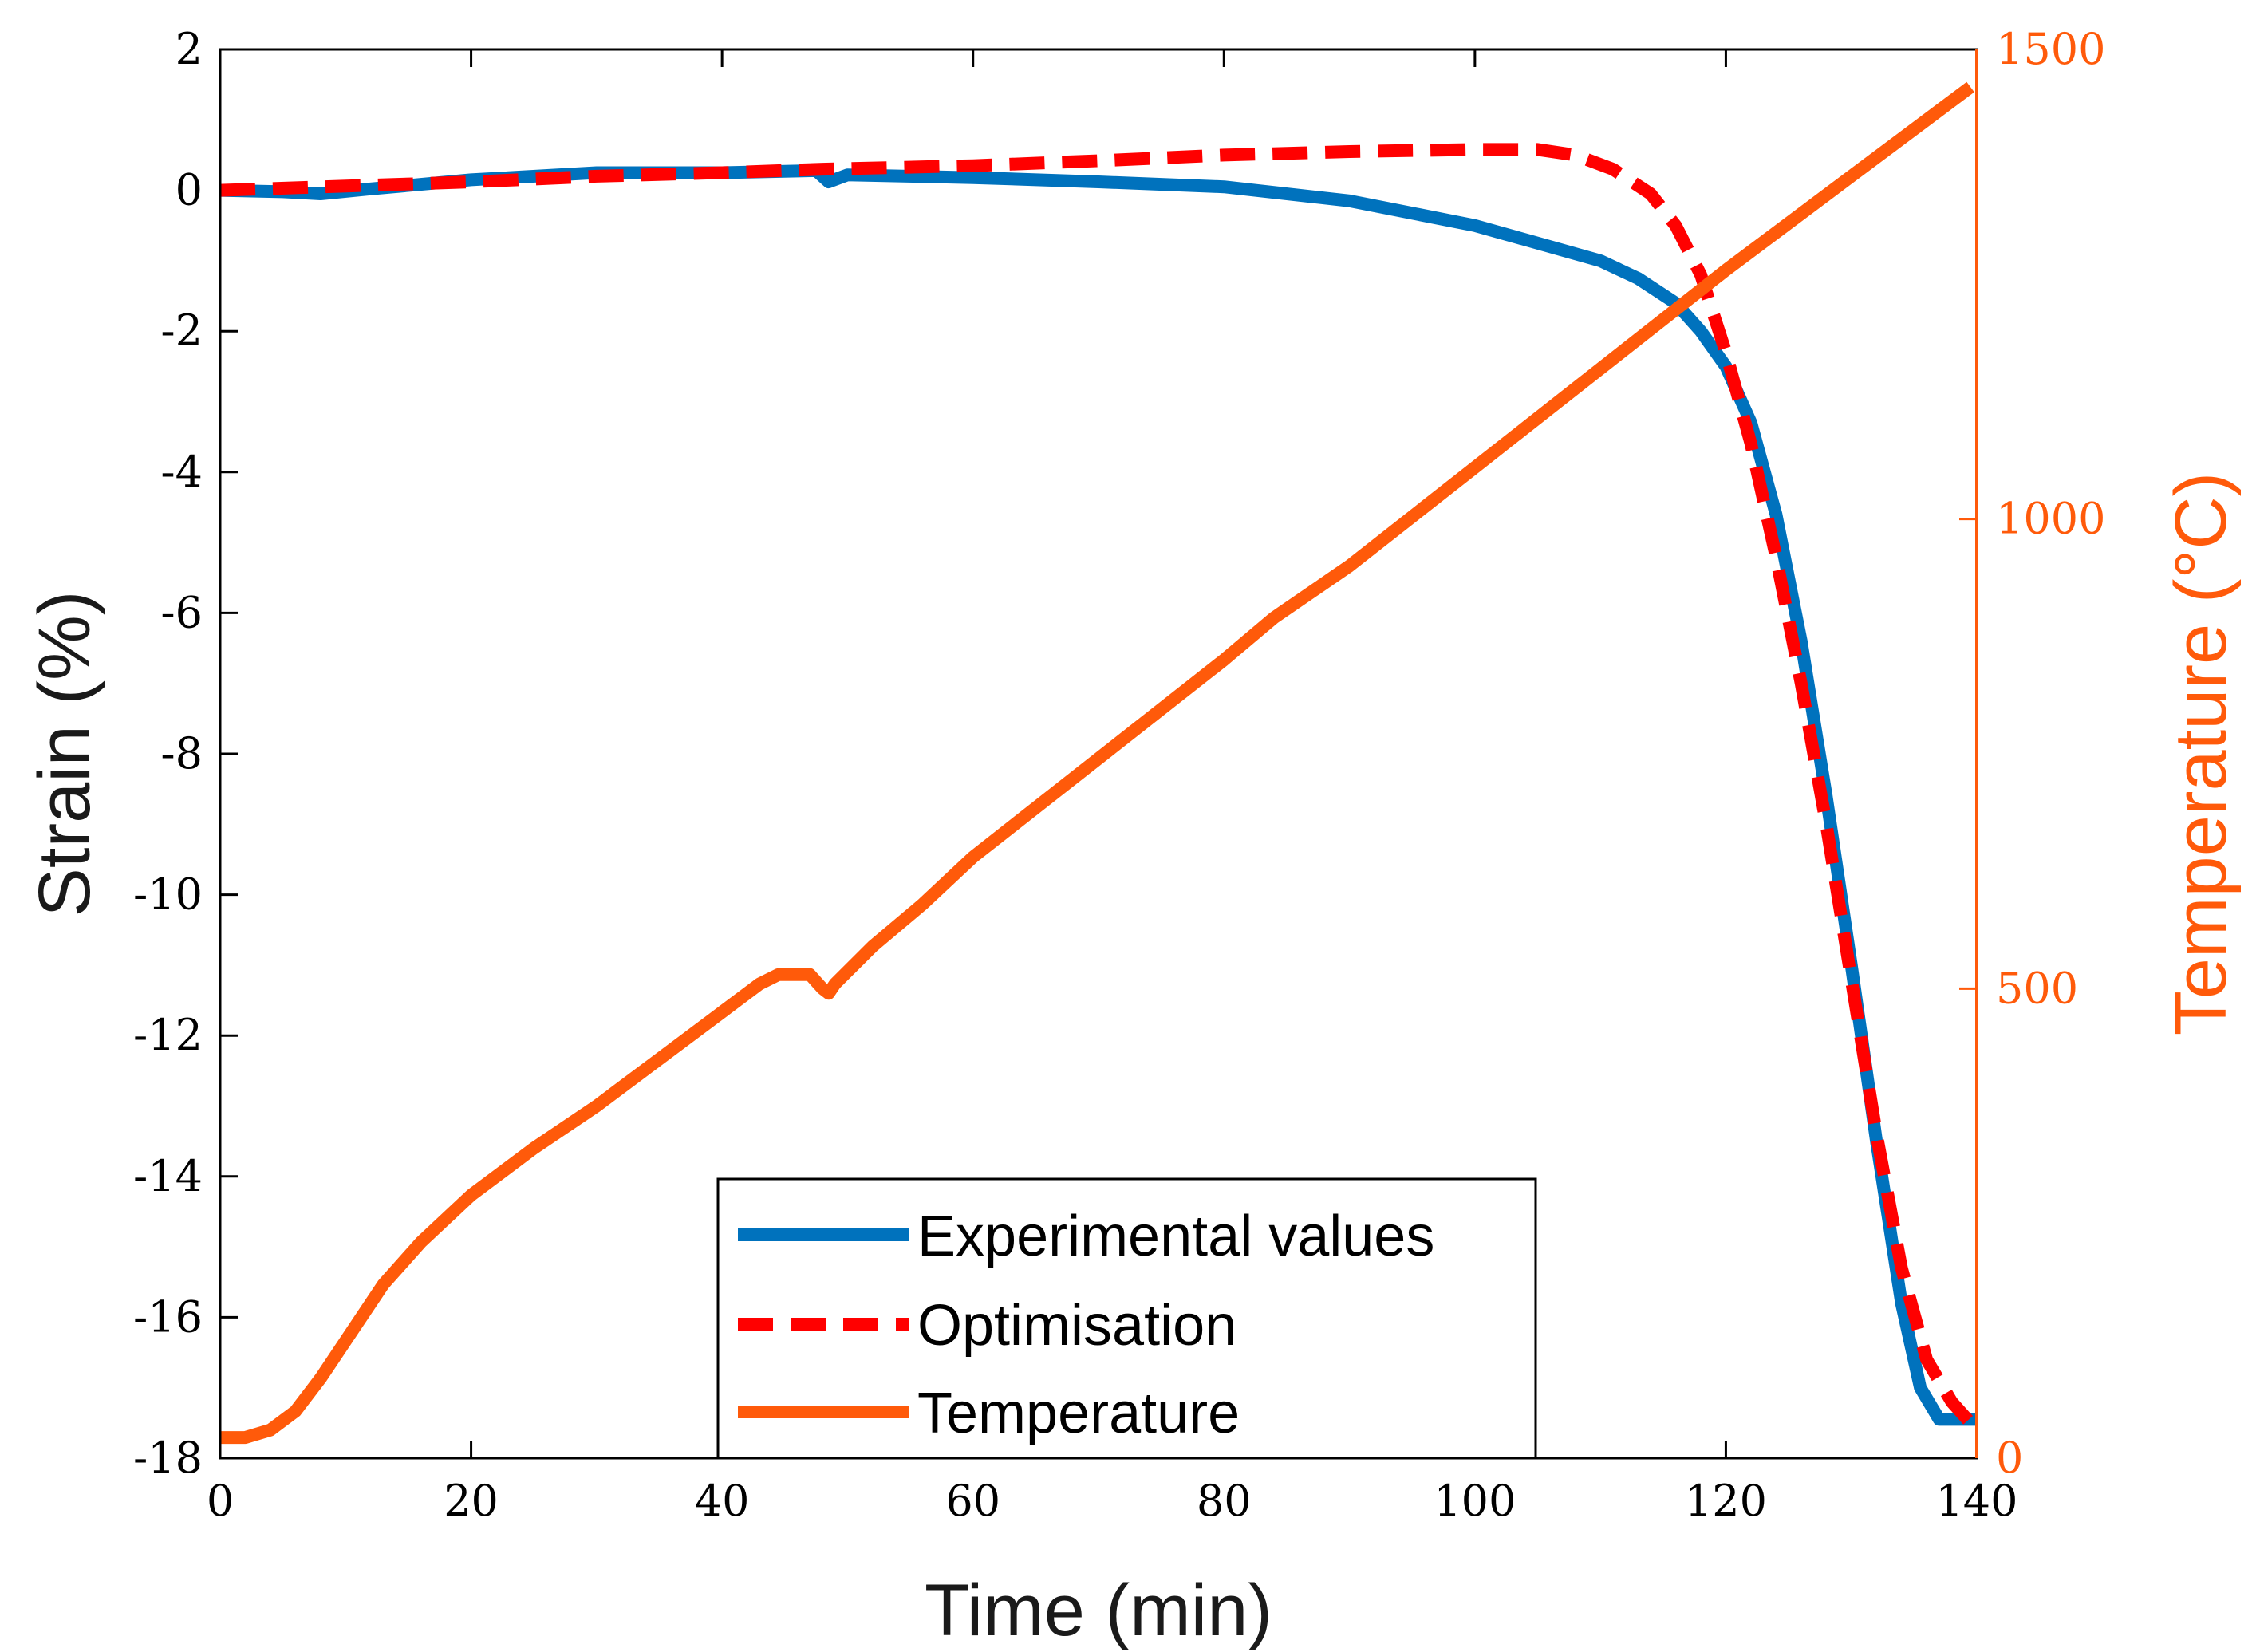  I want to click on y-right-tick-label: 1000, so click(2050, 519).